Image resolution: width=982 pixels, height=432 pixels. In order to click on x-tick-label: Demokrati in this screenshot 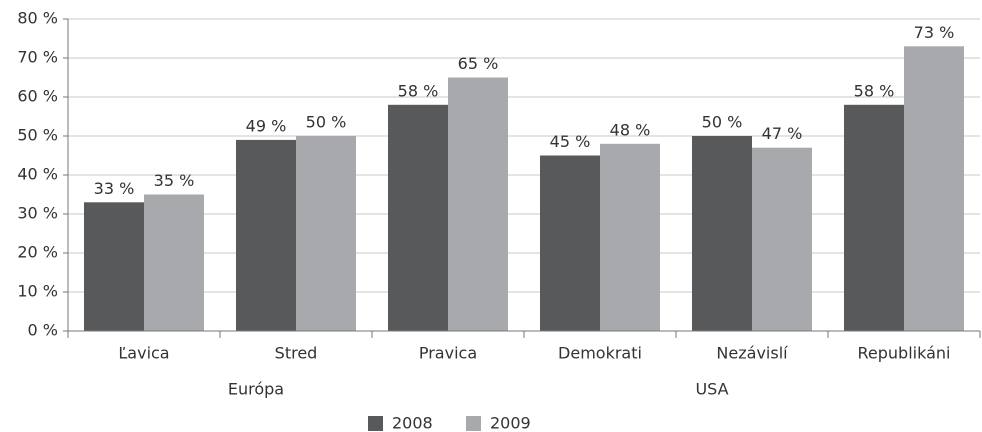, I will do `click(600, 353)`.